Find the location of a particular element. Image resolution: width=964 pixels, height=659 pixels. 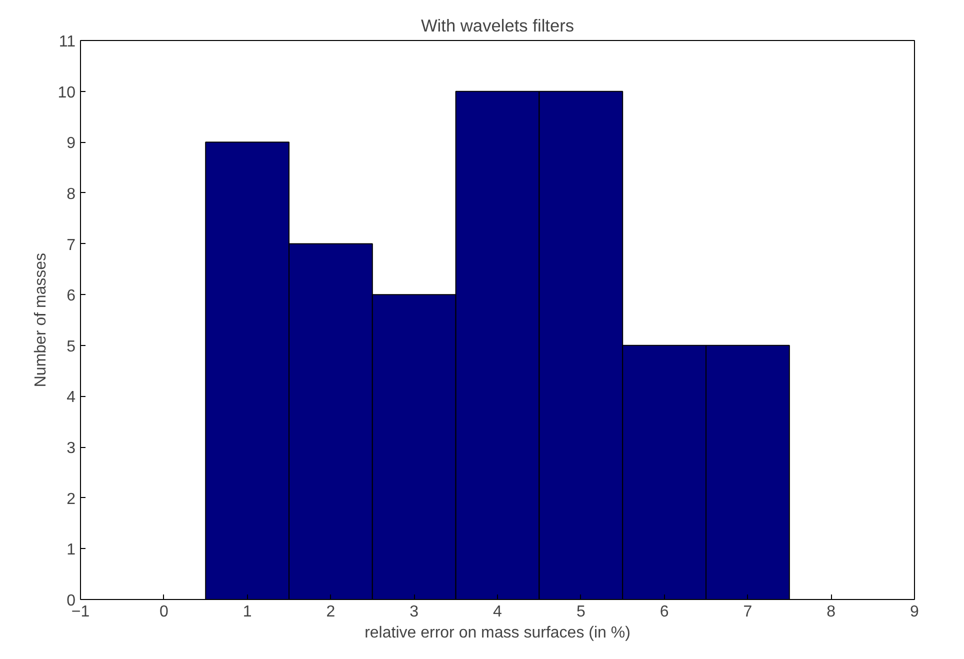

y-tick-label: 11 is located at coordinates (67, 42).